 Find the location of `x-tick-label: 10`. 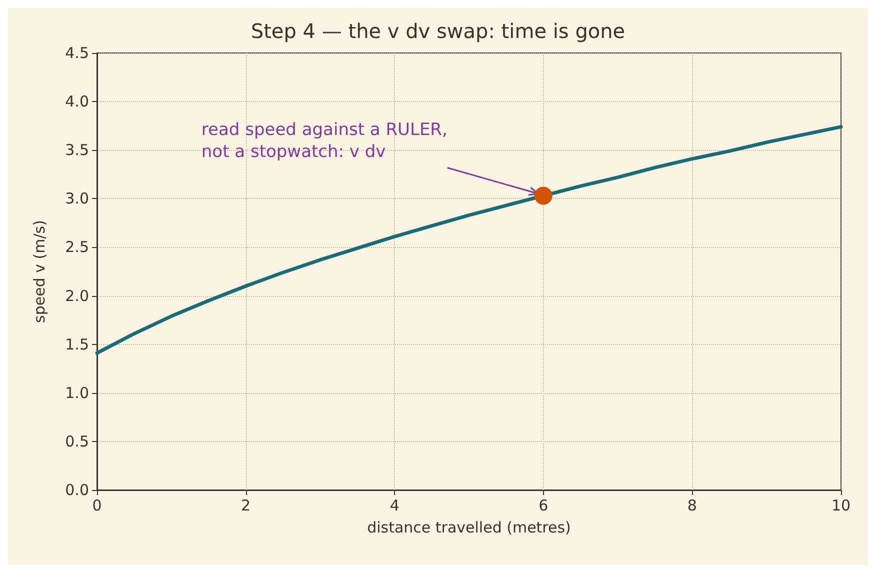

x-tick-label: 10 is located at coordinates (841, 505).